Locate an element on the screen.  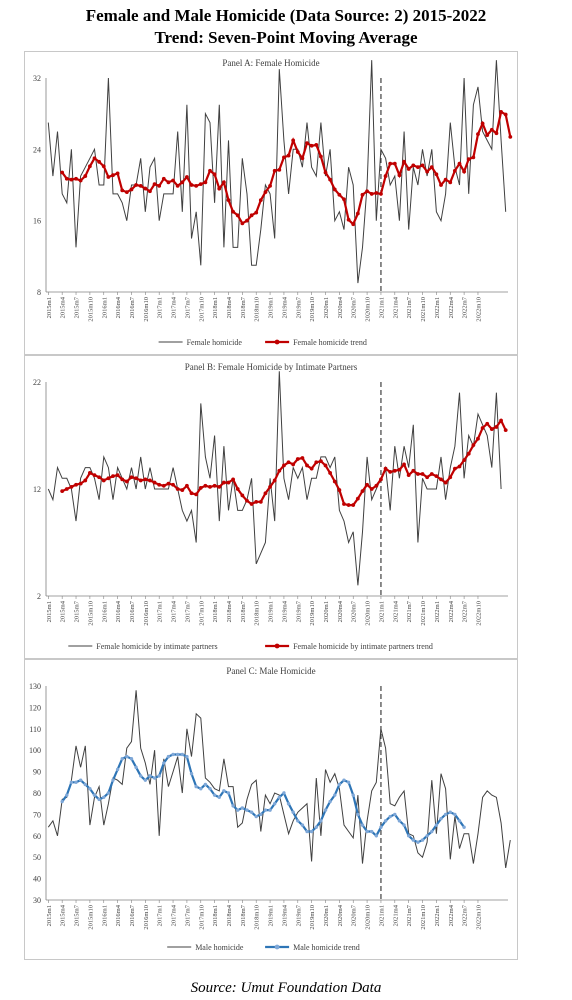
x-tick-label: 2020m1 is located at coordinates (326, 611).